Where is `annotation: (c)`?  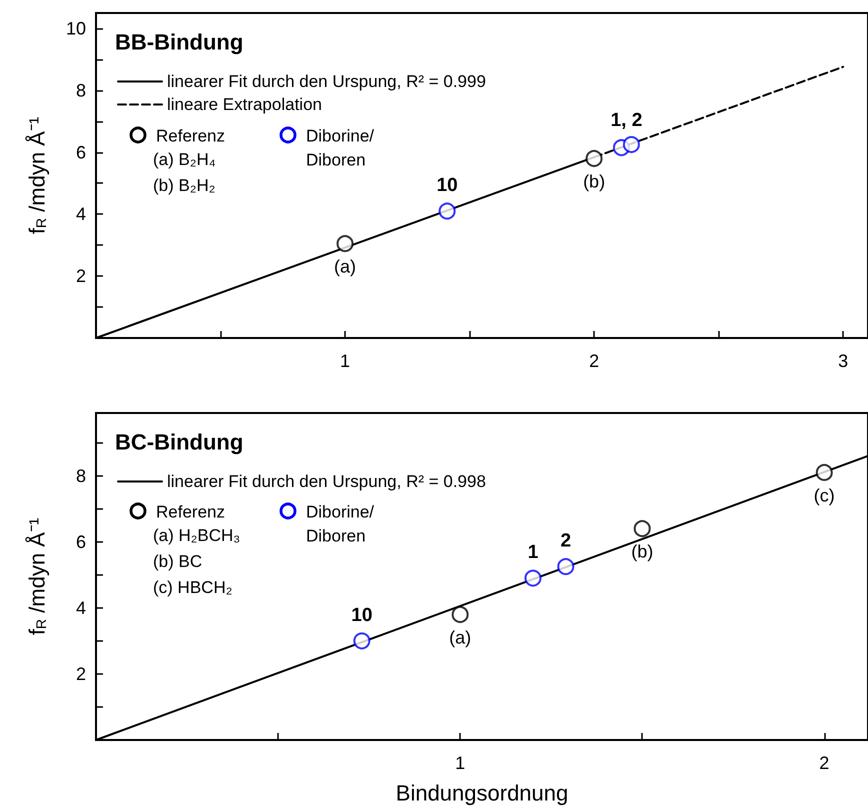
annotation: (c) is located at coordinates (824, 495).